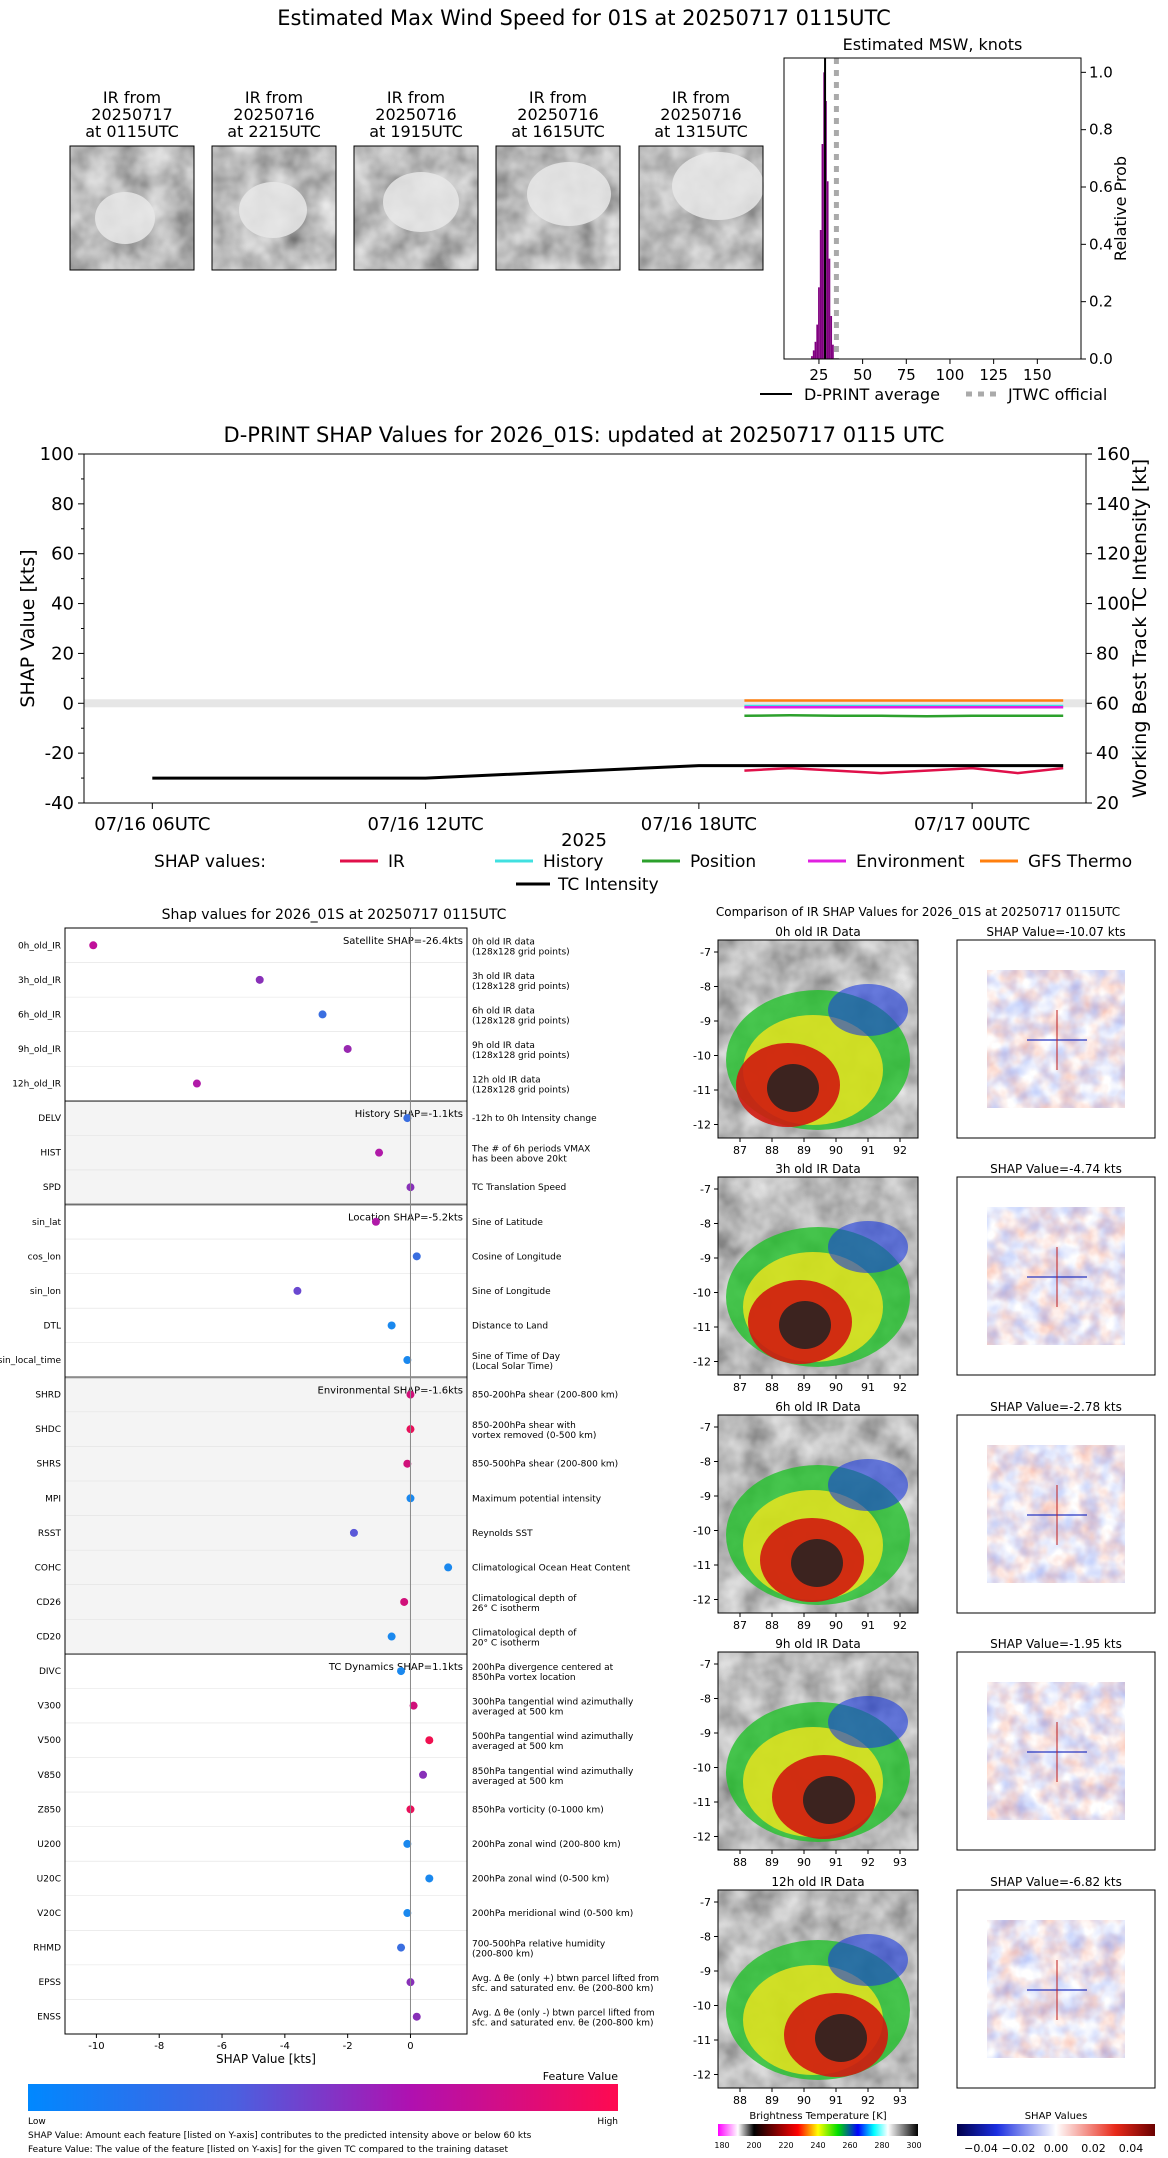  What do you see at coordinates (534, 1436) in the screenshot?
I see `feat-desc-line2: vortex removed (0-500 km)` at bounding box center [534, 1436].